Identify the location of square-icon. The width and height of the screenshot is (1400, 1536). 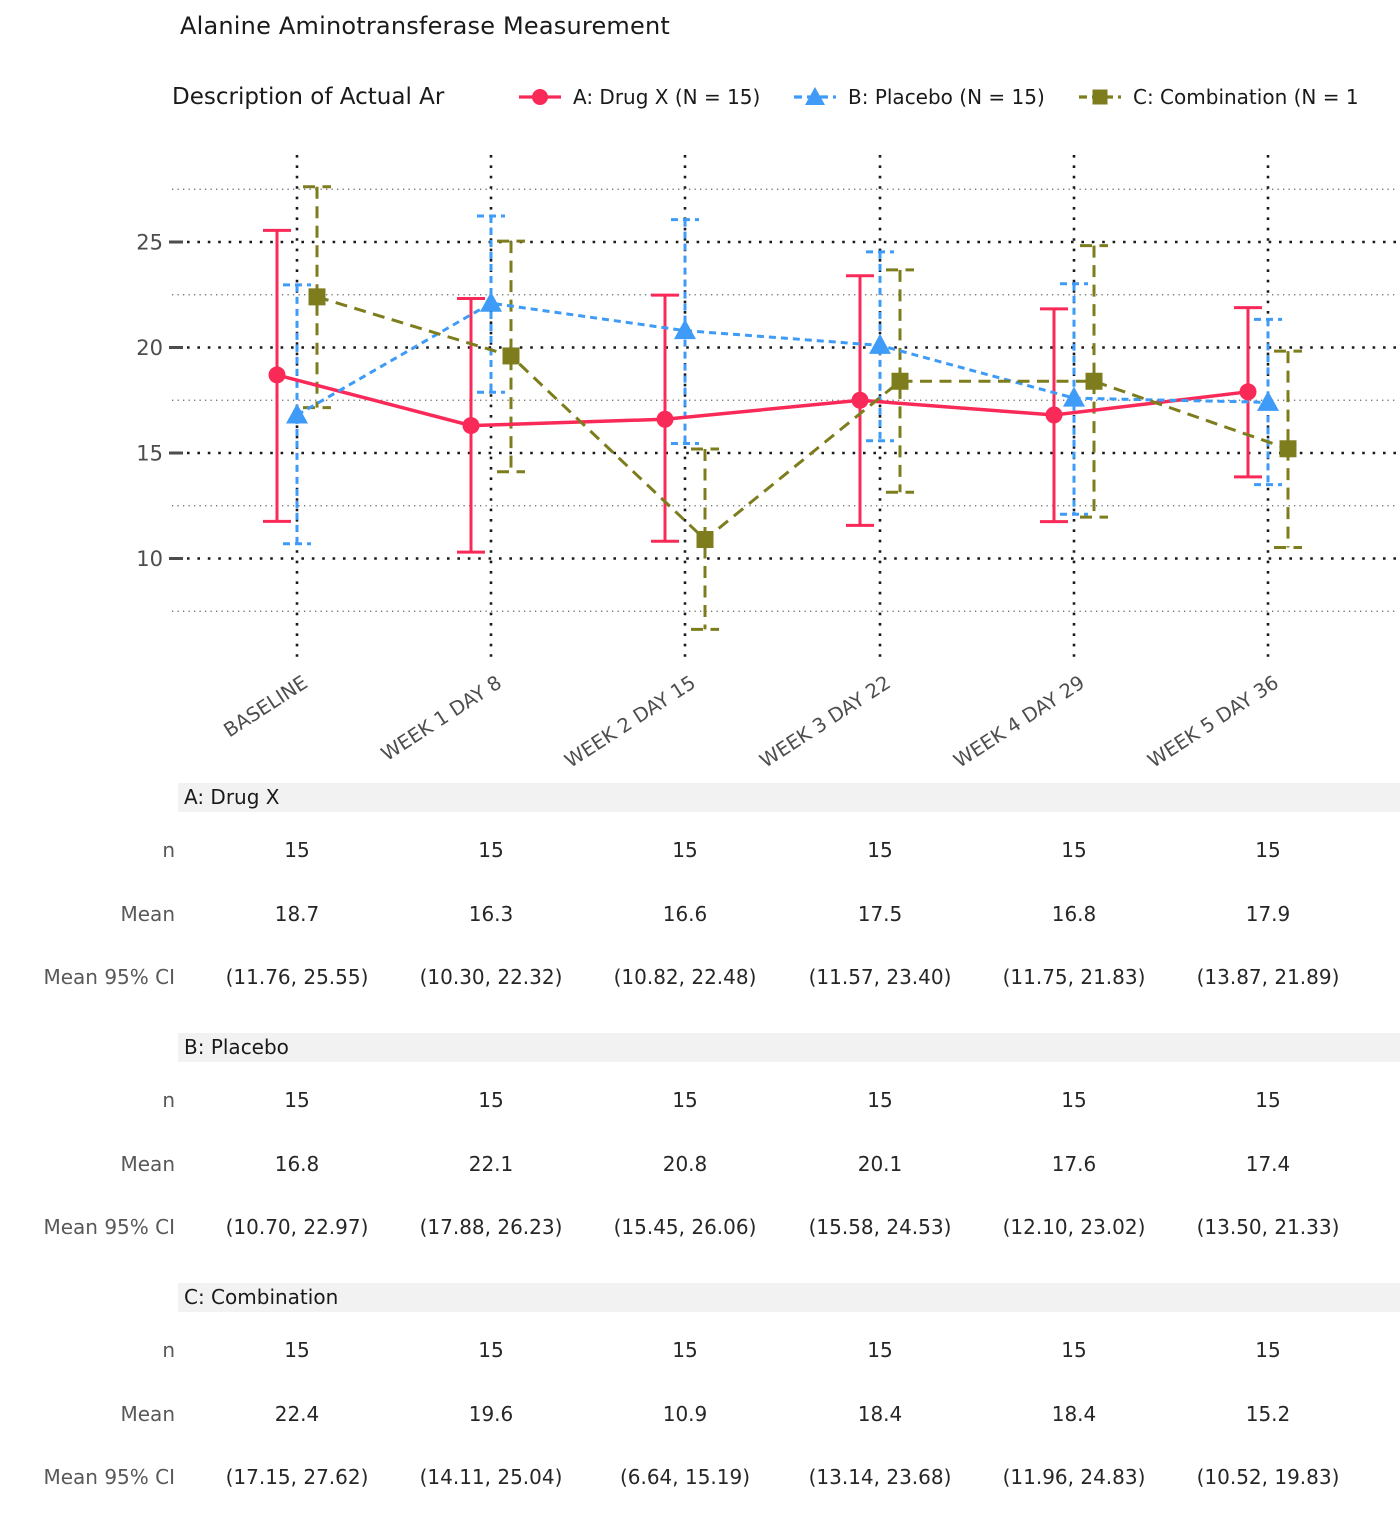
(1100, 97).